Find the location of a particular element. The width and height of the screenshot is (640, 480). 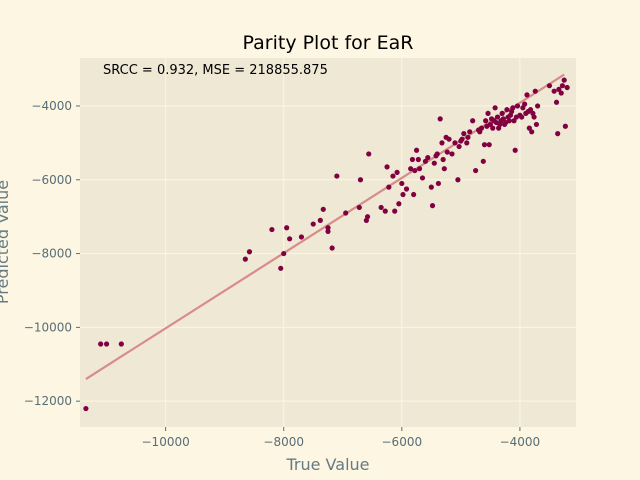

chart-title: Parity Plot for EaR is located at coordinates (328, 43).